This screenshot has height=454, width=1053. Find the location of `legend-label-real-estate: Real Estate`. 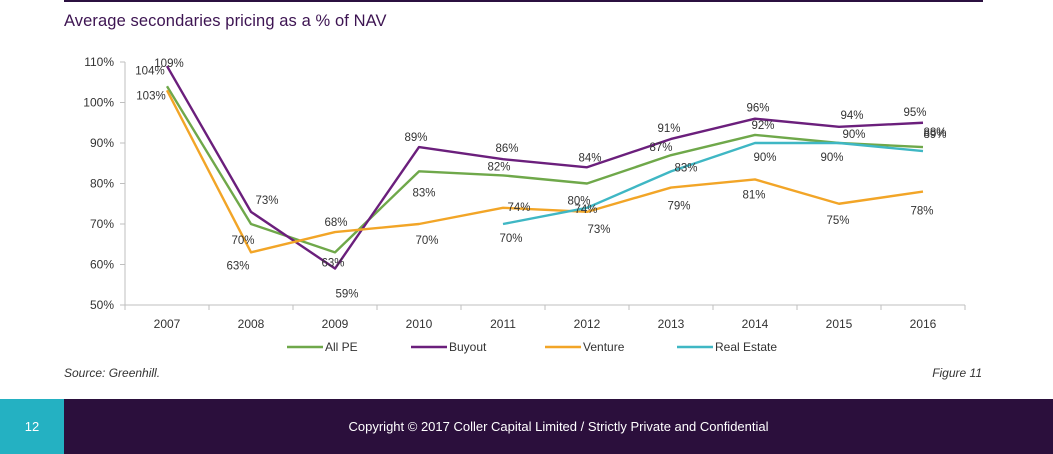

legend-label-real-estate: Real Estate is located at coordinates (746, 347).